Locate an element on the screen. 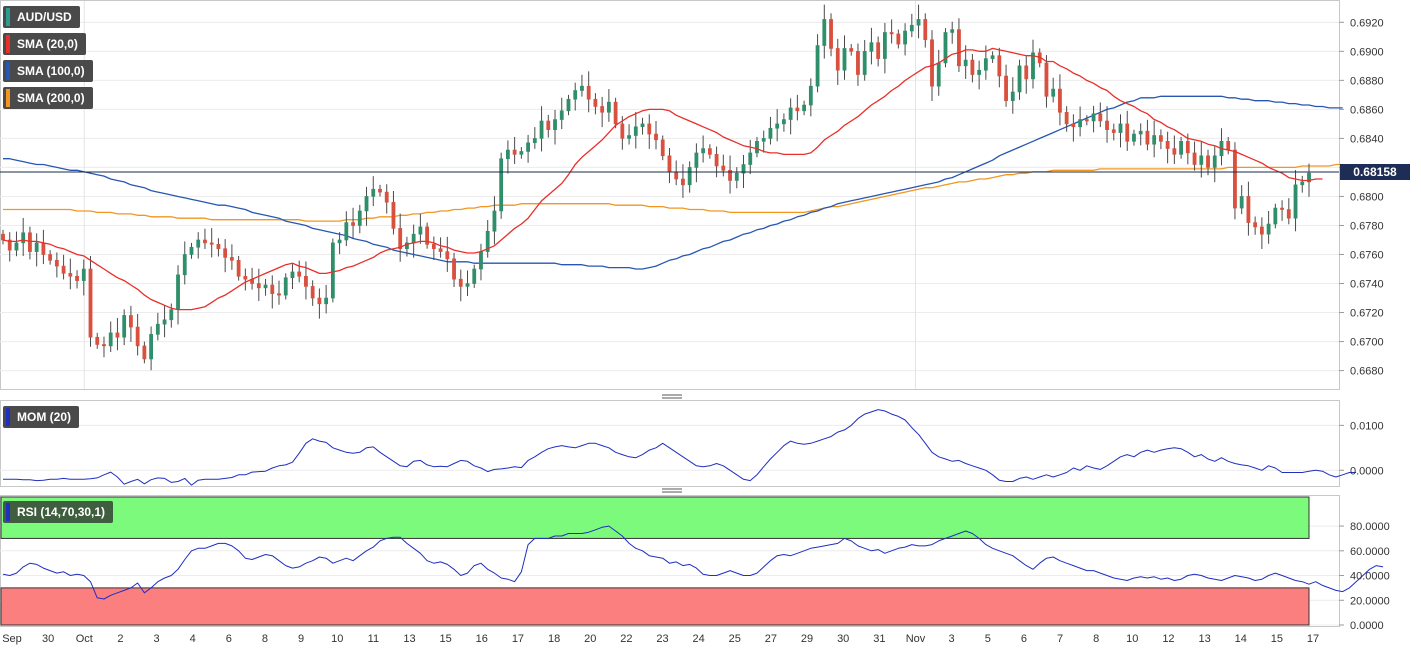  sma-200-label: SMA (200,0) is located at coordinates (48, 98).